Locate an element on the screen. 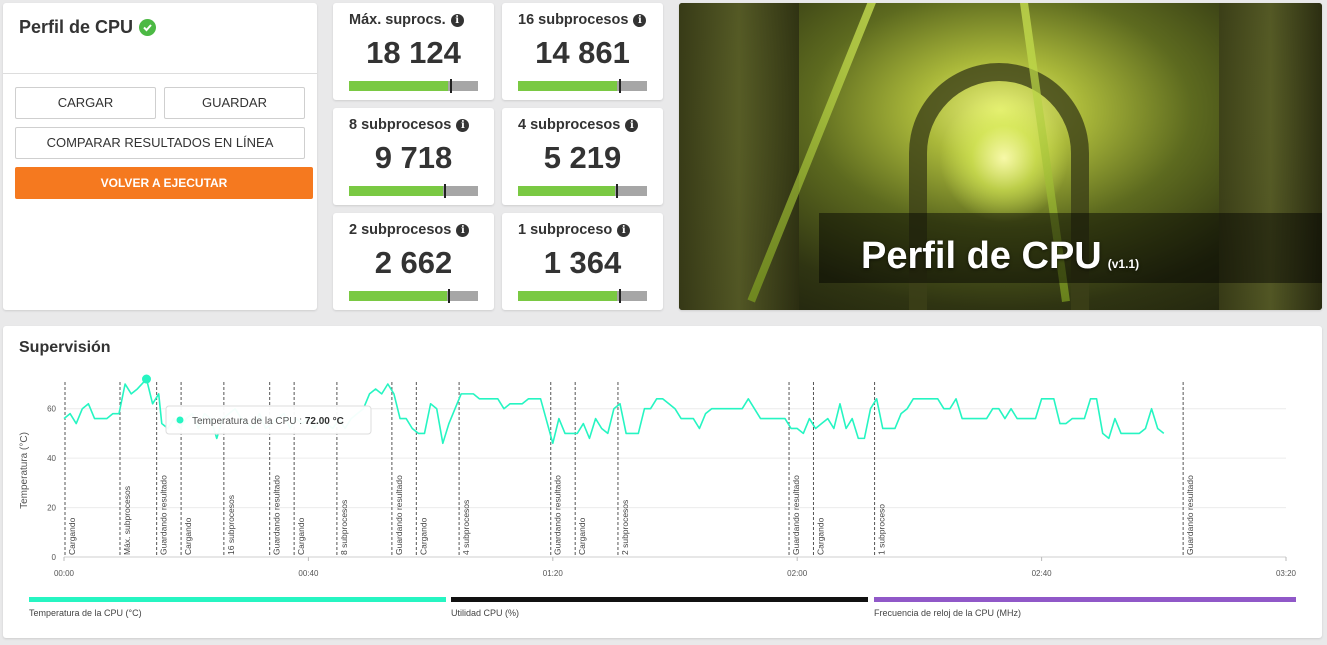 This screenshot has width=1327, height=645. x-tick-label: 00:40 is located at coordinates (308, 573).